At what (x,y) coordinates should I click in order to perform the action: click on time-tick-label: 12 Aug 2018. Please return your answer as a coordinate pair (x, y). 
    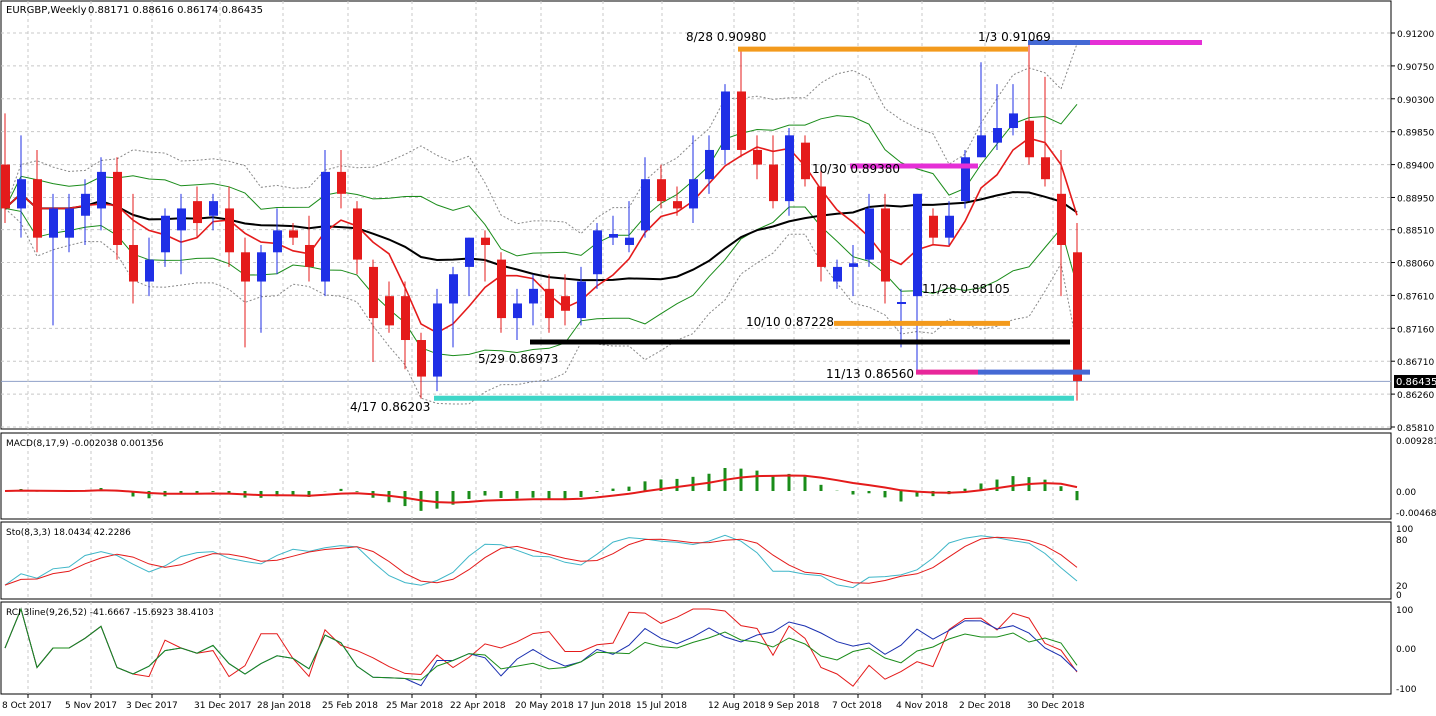
    Looking at the image, I should click on (737, 706).